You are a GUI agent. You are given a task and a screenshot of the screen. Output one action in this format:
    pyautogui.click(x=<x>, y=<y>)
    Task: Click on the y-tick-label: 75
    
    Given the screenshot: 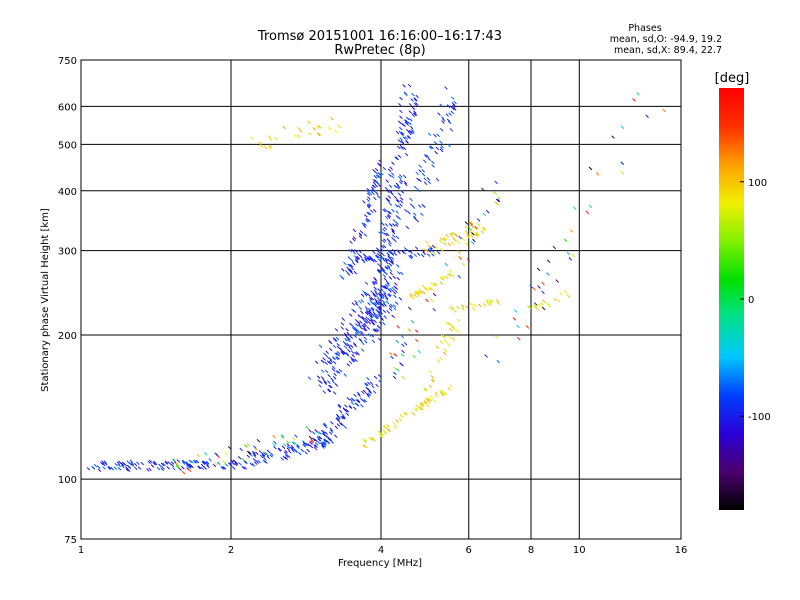 What is the action you would take?
    pyautogui.click(x=70, y=540)
    